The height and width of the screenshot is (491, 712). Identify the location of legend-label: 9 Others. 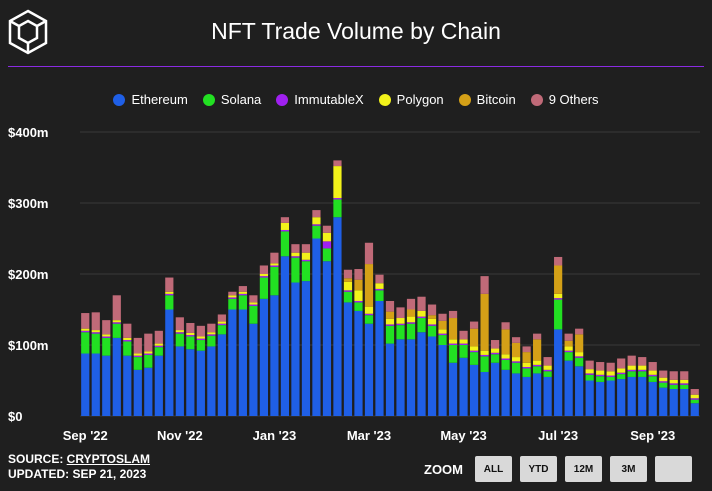
(573, 99).